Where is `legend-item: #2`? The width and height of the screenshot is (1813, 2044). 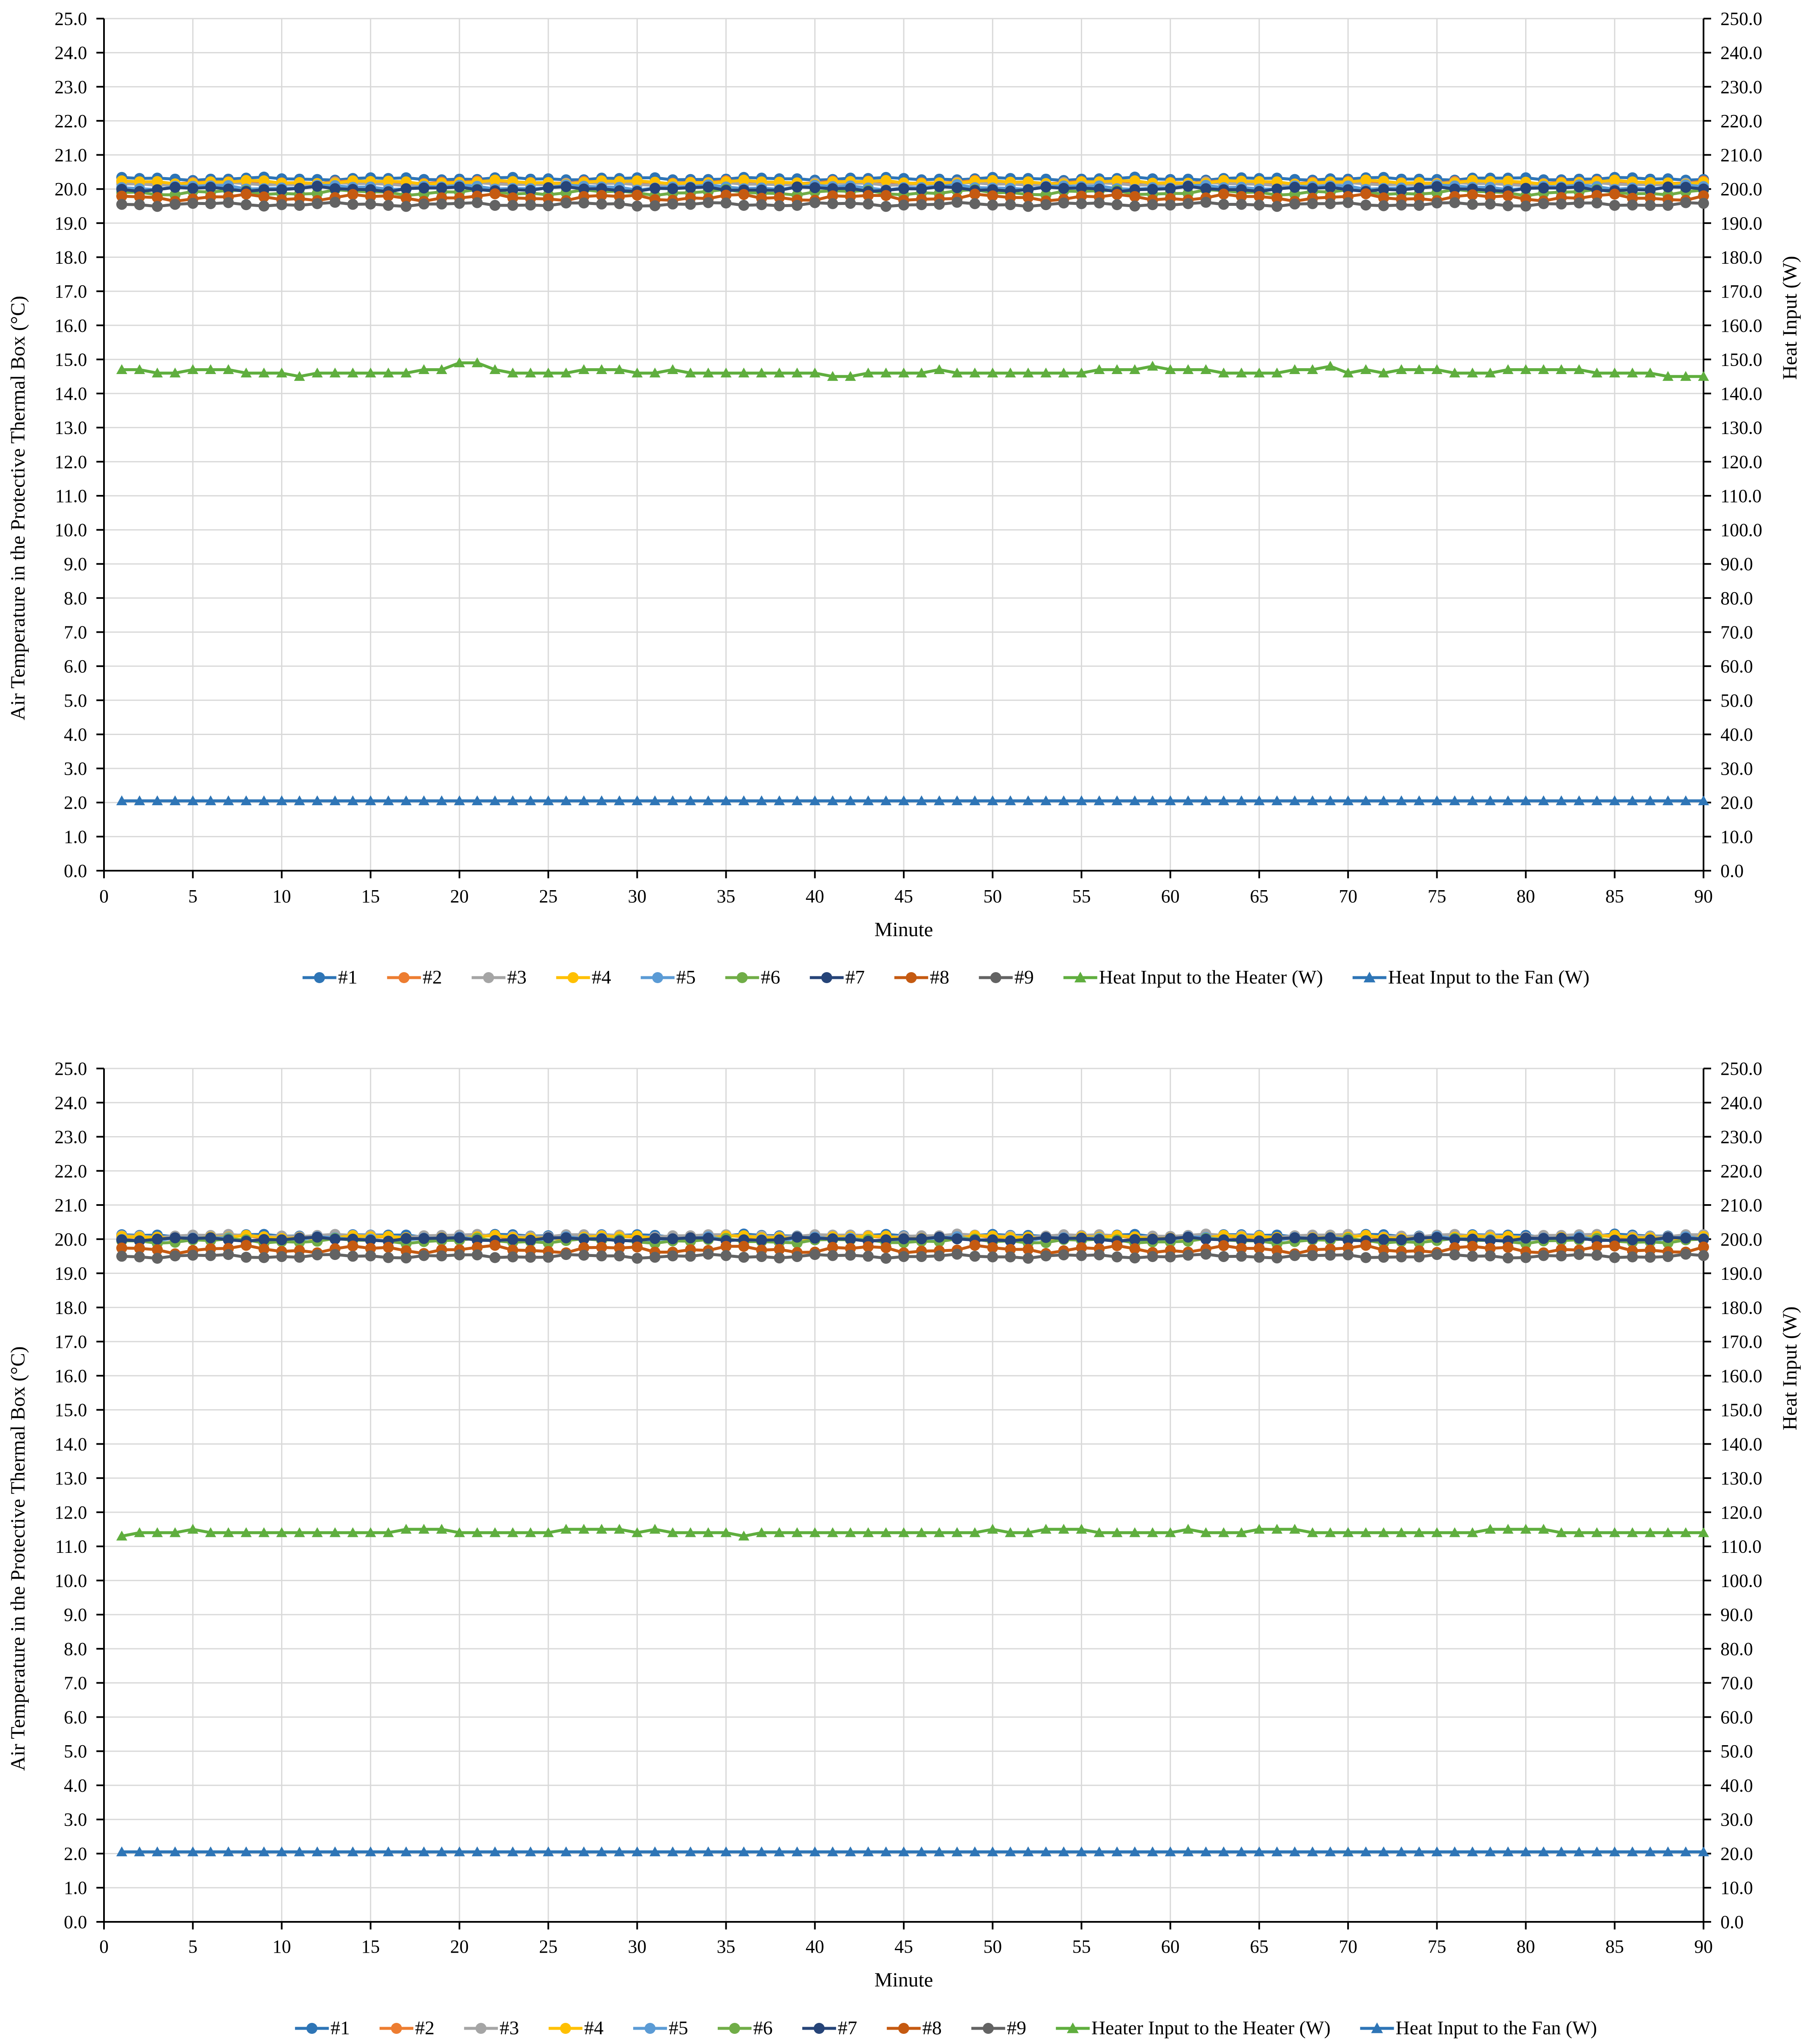 legend-item: #2 is located at coordinates (407, 2028).